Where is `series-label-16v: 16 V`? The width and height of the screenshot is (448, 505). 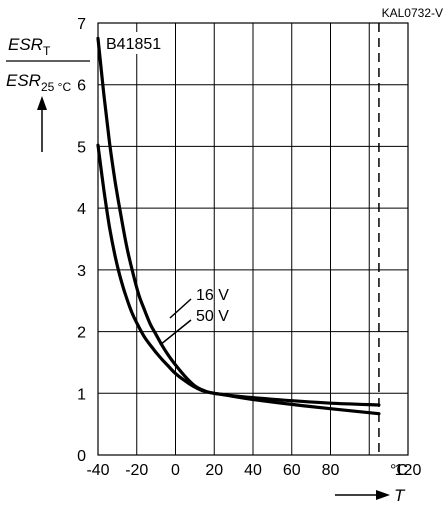 series-label-16v: 16 V is located at coordinates (212, 295).